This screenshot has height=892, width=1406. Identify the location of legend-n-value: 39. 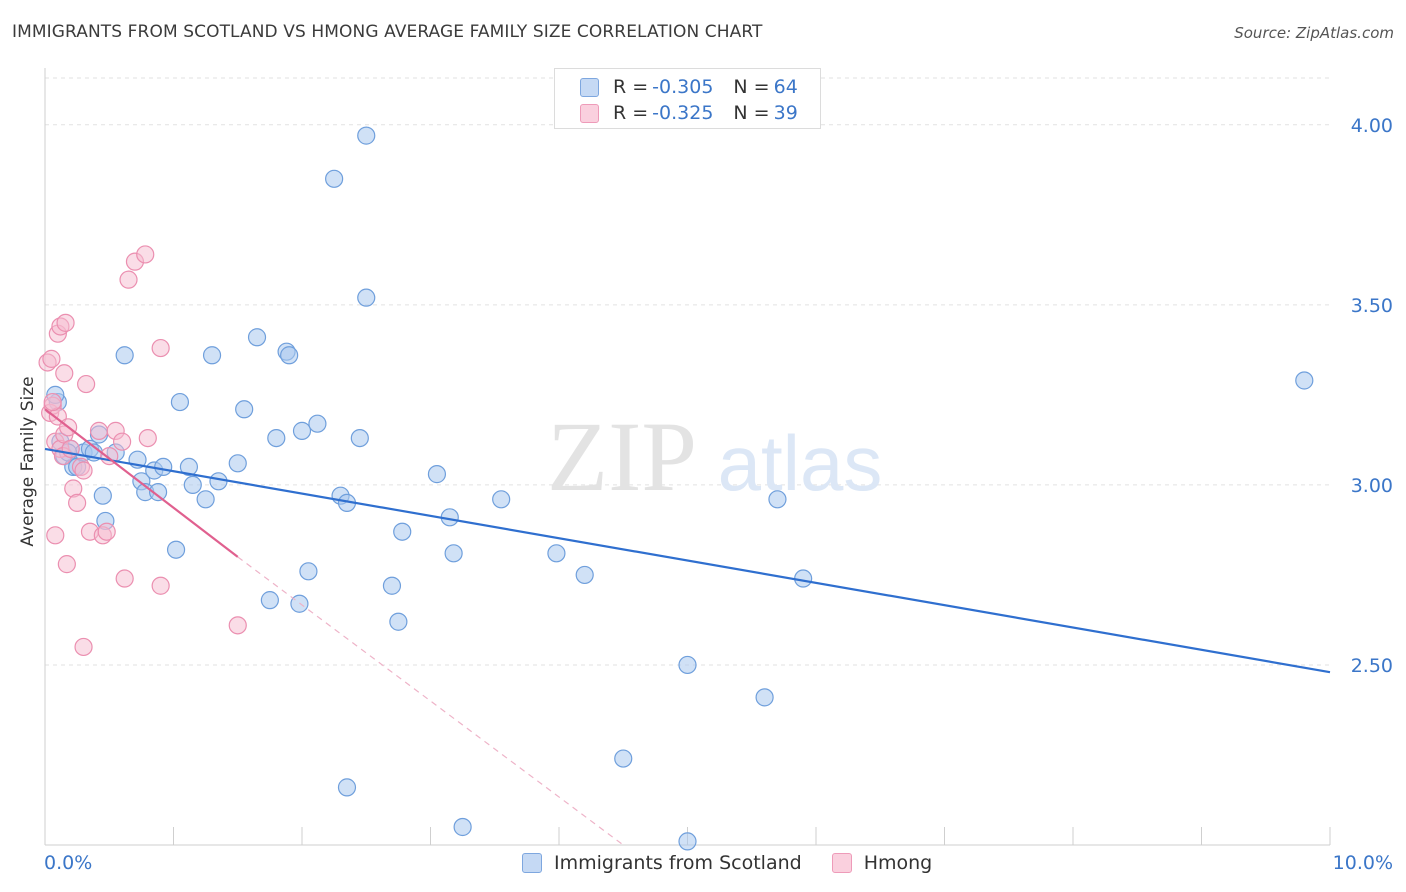
(785, 113).